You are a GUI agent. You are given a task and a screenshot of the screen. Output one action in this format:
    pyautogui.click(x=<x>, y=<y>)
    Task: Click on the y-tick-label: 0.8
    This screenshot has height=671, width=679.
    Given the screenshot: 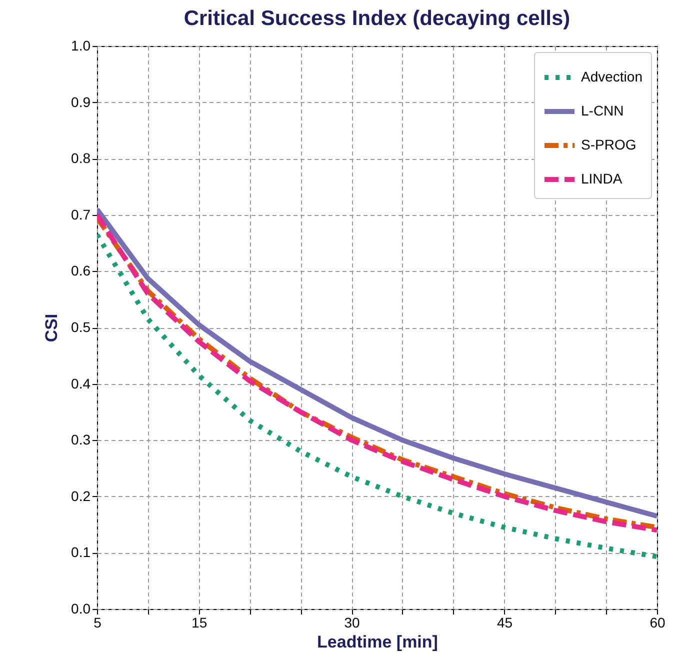 What is the action you would take?
    pyautogui.click(x=81, y=158)
    